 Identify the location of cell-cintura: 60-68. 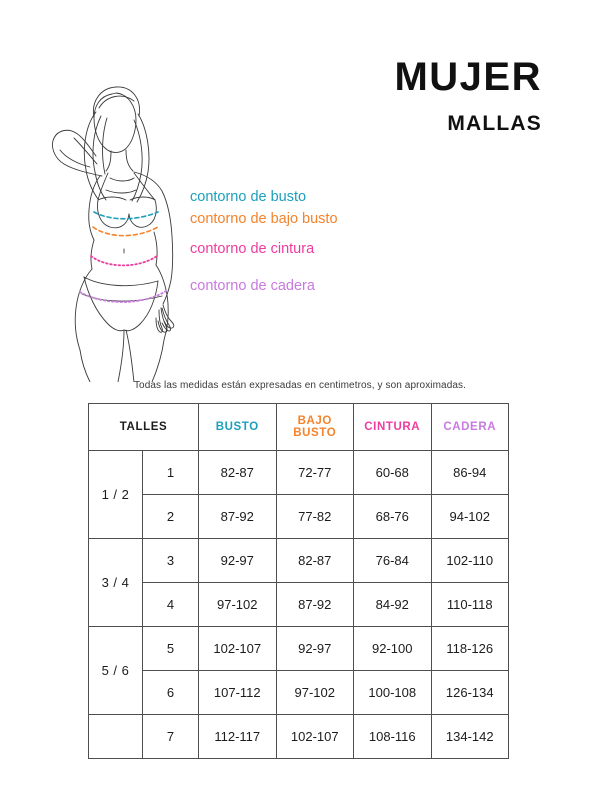
(392, 472).